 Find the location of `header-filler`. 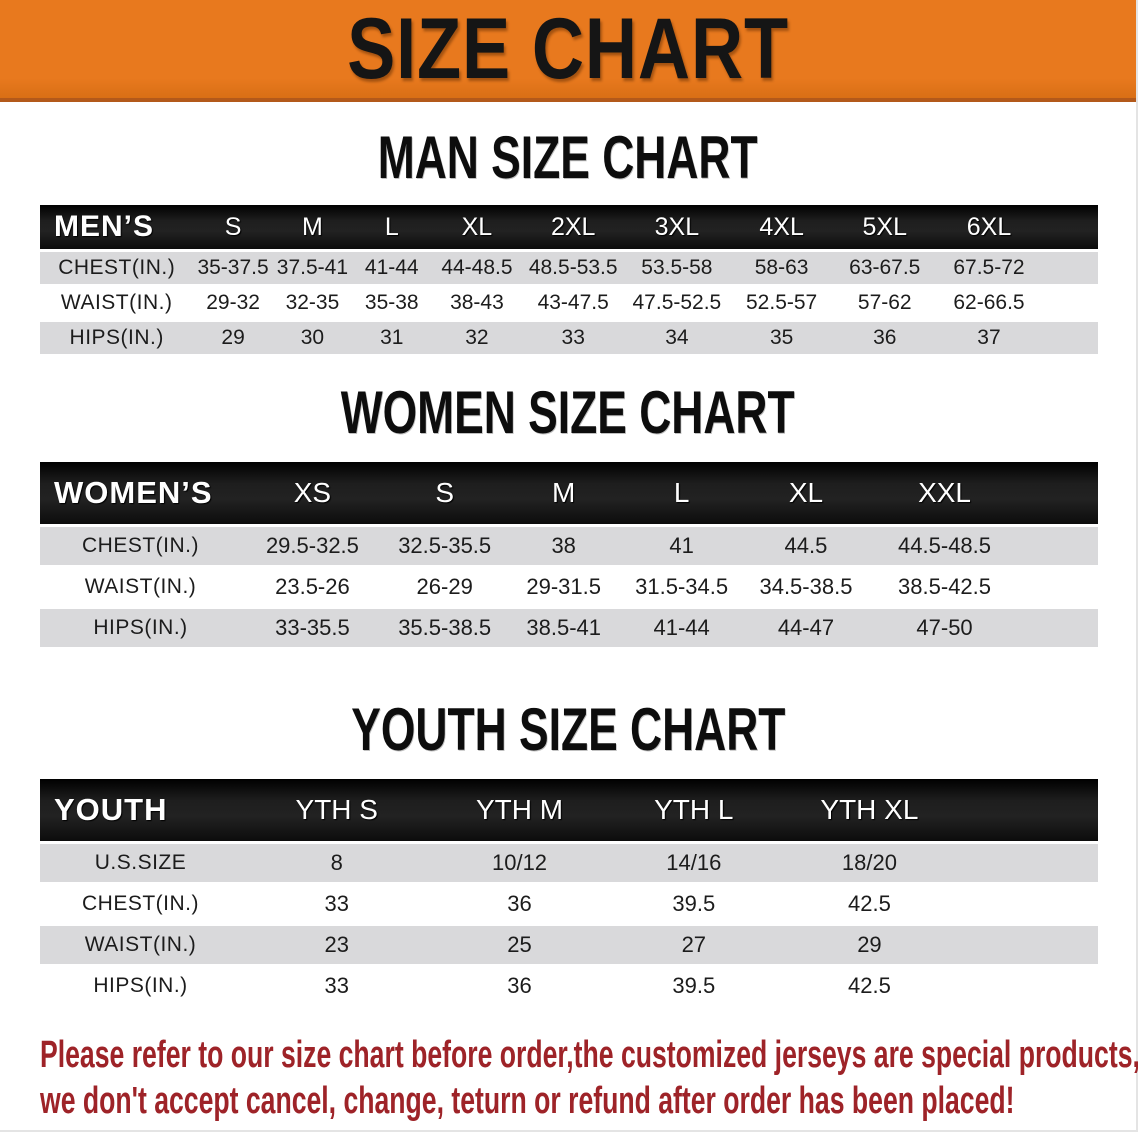

header-filler is located at coordinates (1058, 493).